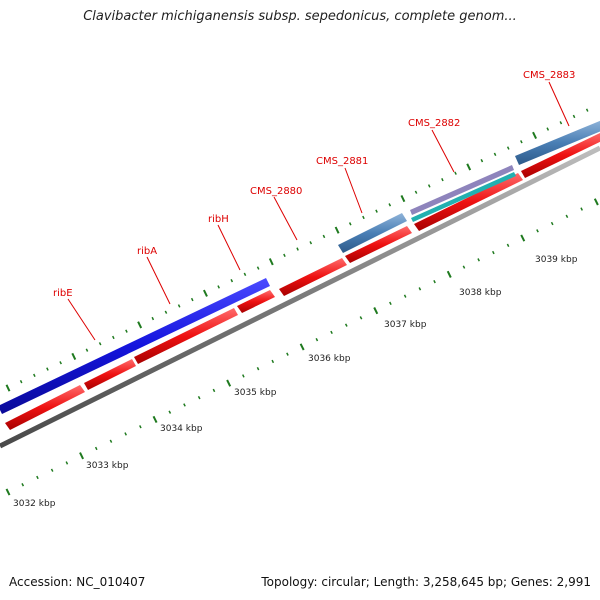 This screenshot has height=600, width=600. Describe the element at coordinates (218, 219) in the screenshot. I see `gene-label-ribh: ribH` at that location.